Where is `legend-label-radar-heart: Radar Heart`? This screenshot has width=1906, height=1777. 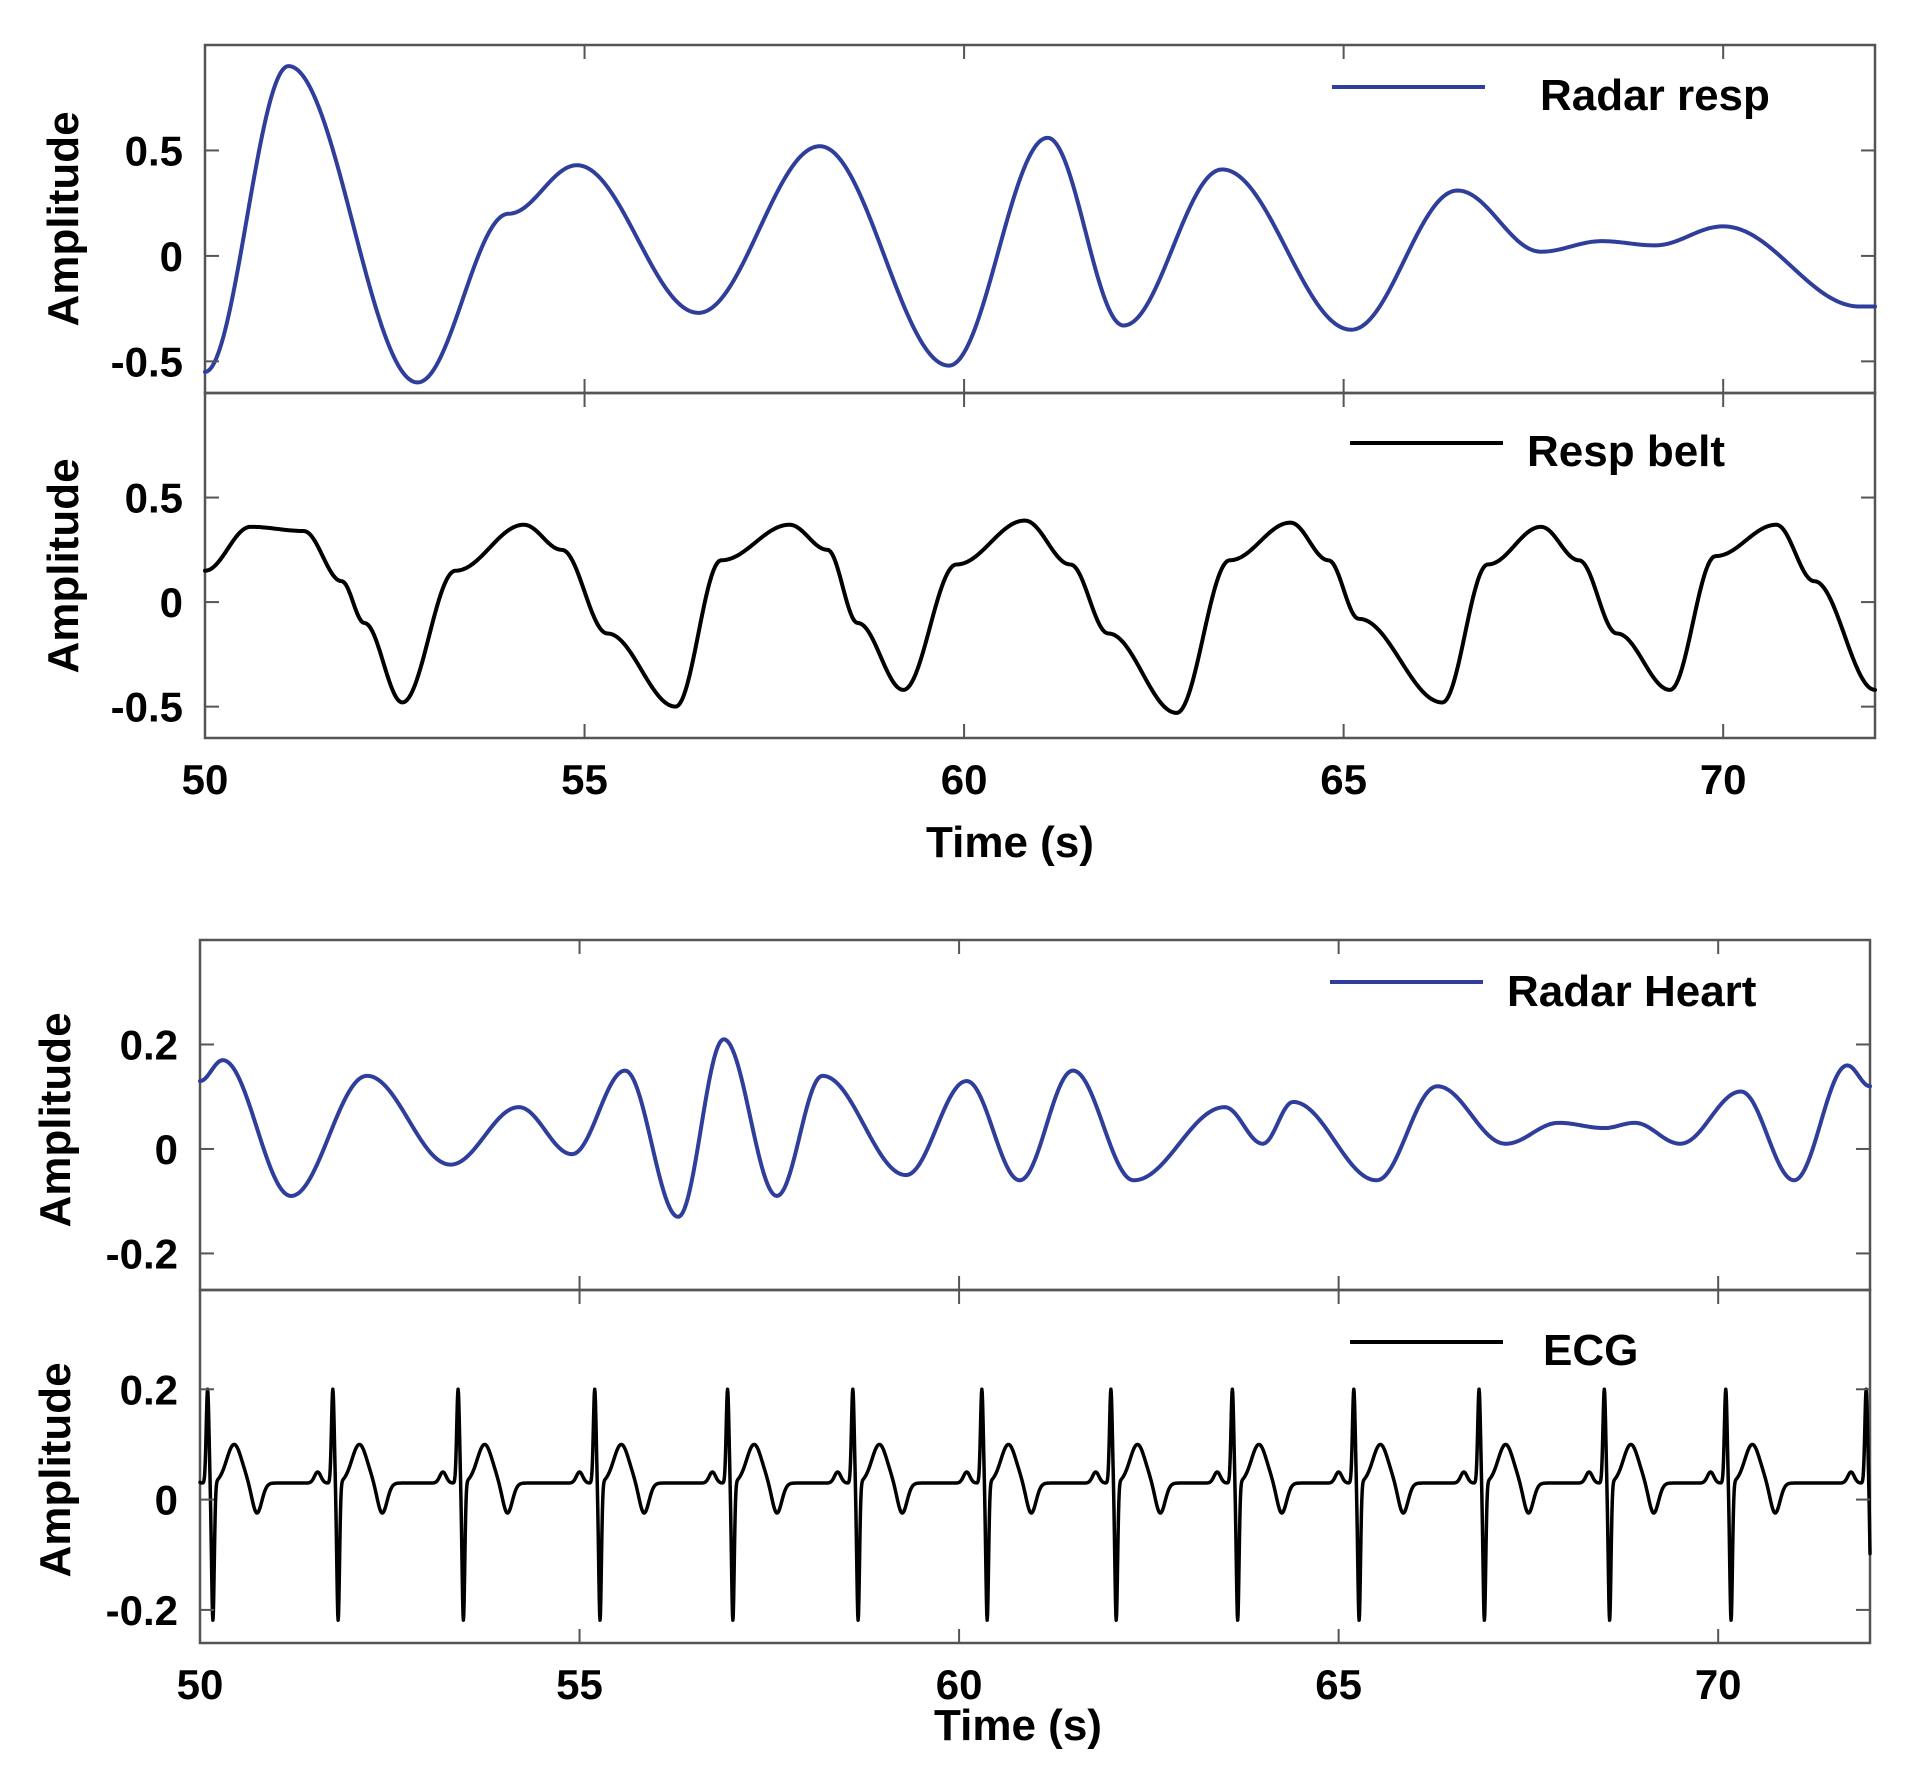 legend-label-radar-heart: Radar Heart is located at coordinates (1632, 991).